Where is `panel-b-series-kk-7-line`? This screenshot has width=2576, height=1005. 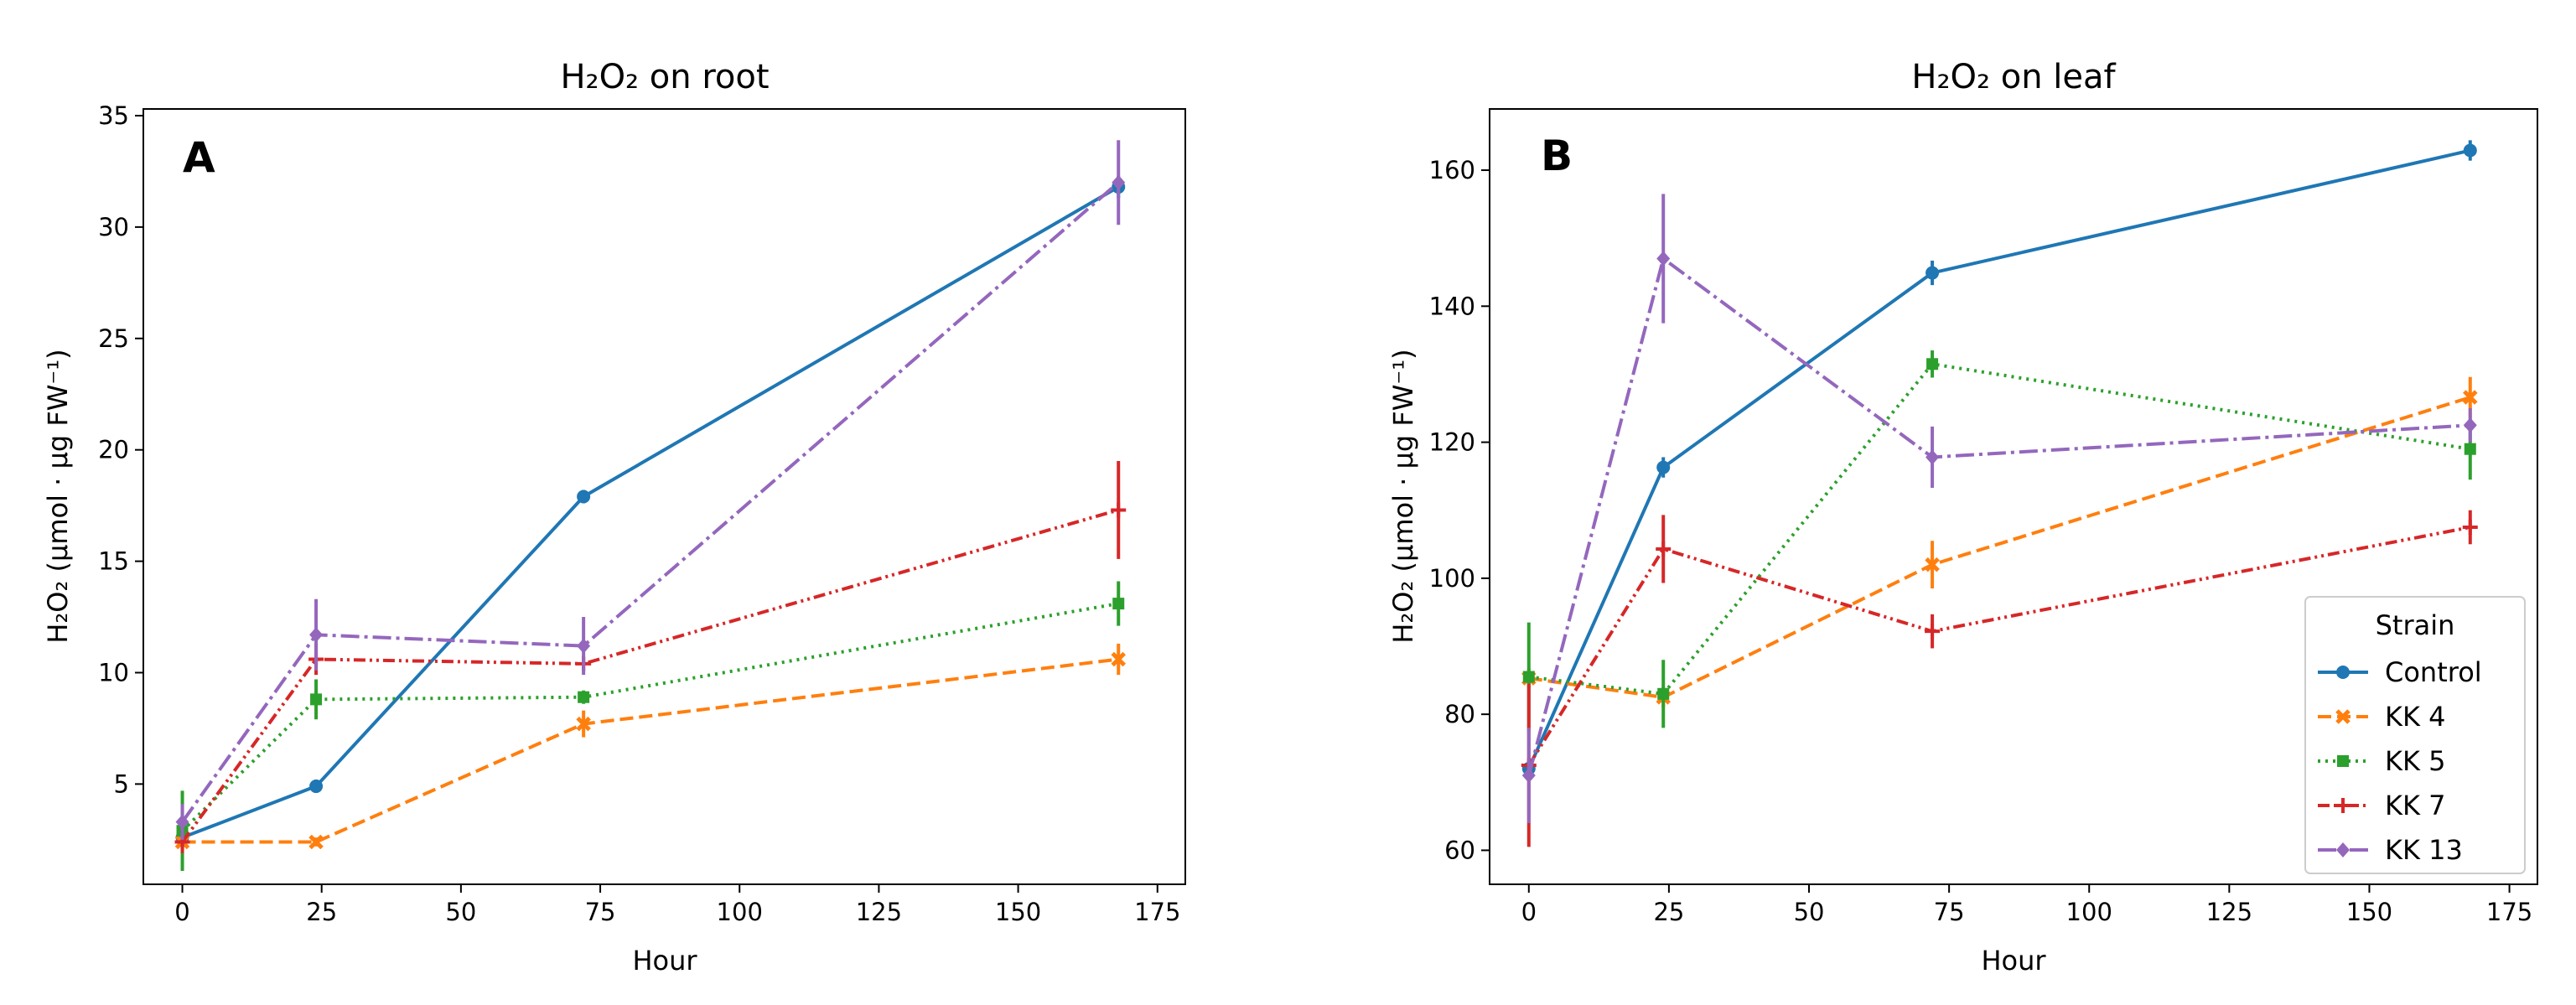 panel-b-series-kk-7-line is located at coordinates (1999, 646).